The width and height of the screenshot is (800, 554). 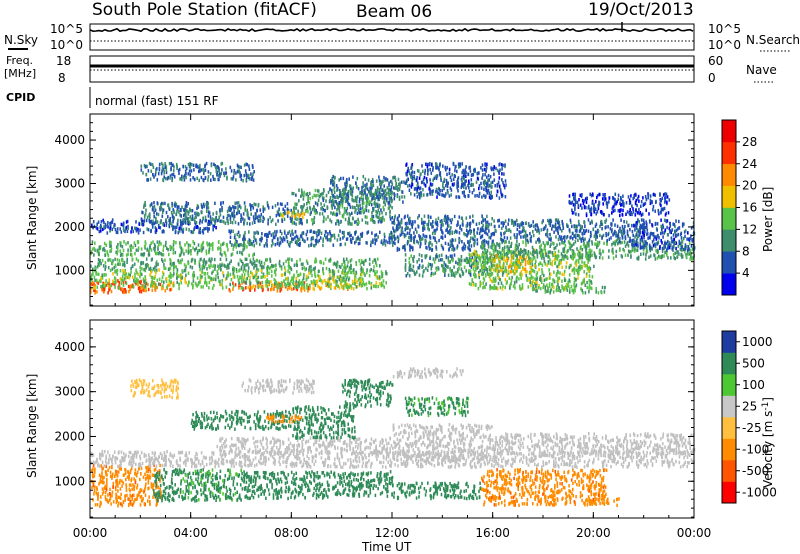 I want to click on nsky-tick-top: 10^5, so click(x=66, y=29).